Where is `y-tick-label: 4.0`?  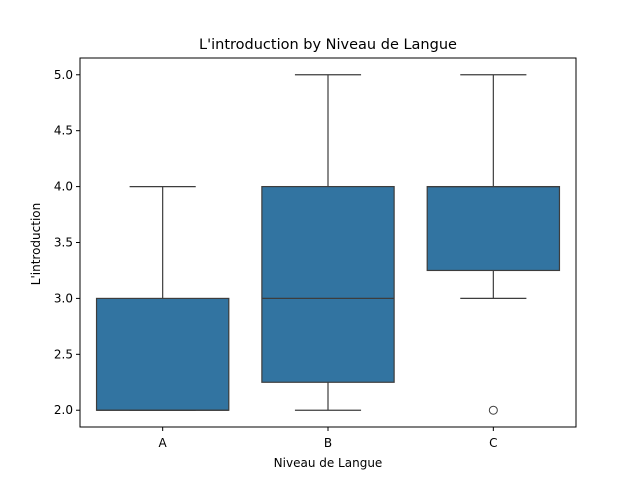
y-tick-label: 4.0 is located at coordinates (63, 187).